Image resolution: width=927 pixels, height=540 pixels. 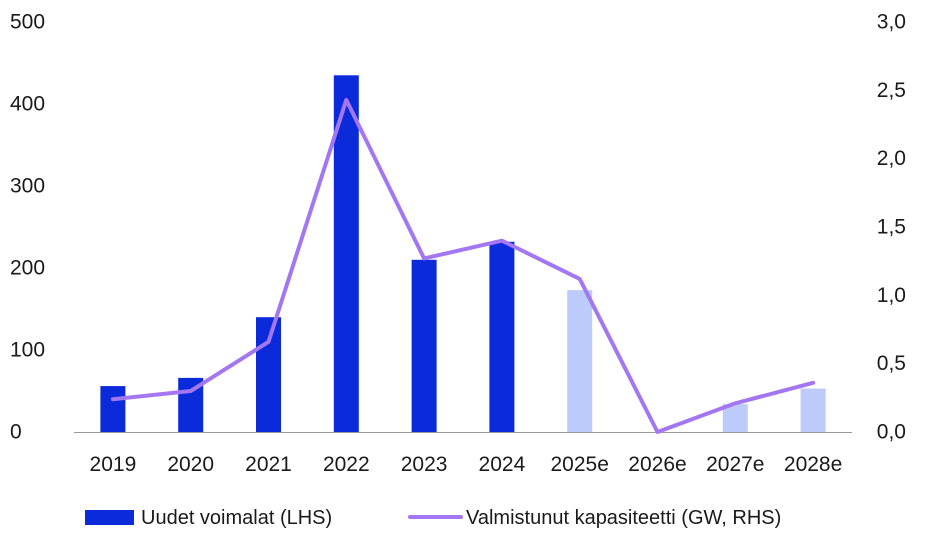 I want to click on x-tick-label: 2022, so click(x=346, y=464).